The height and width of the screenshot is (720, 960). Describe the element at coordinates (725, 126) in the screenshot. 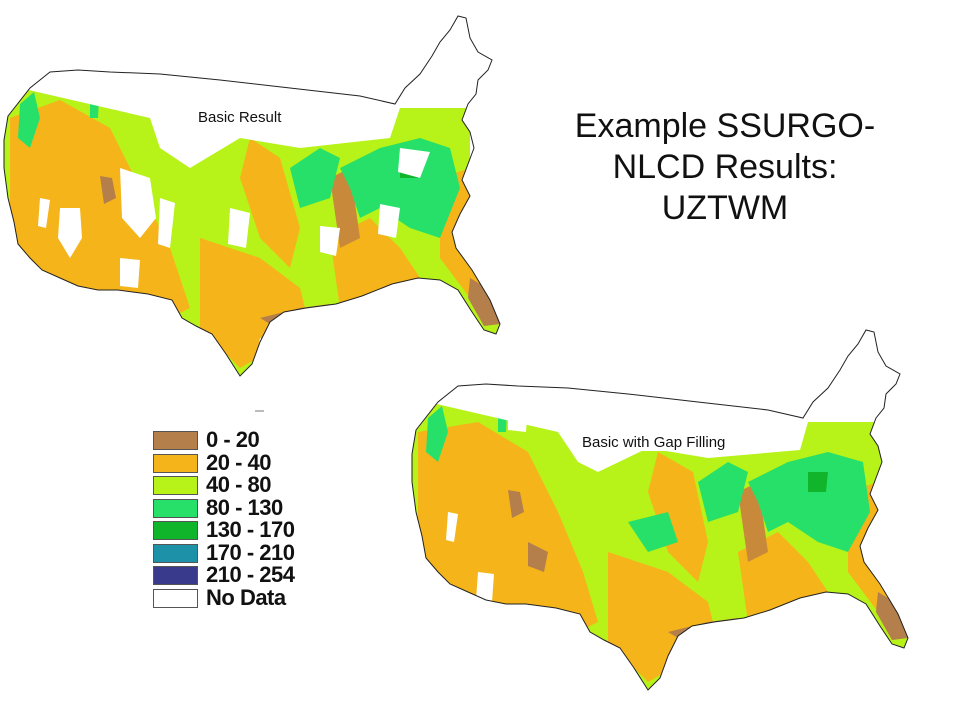

I see `title-line-1: Example SSURGO-` at that location.